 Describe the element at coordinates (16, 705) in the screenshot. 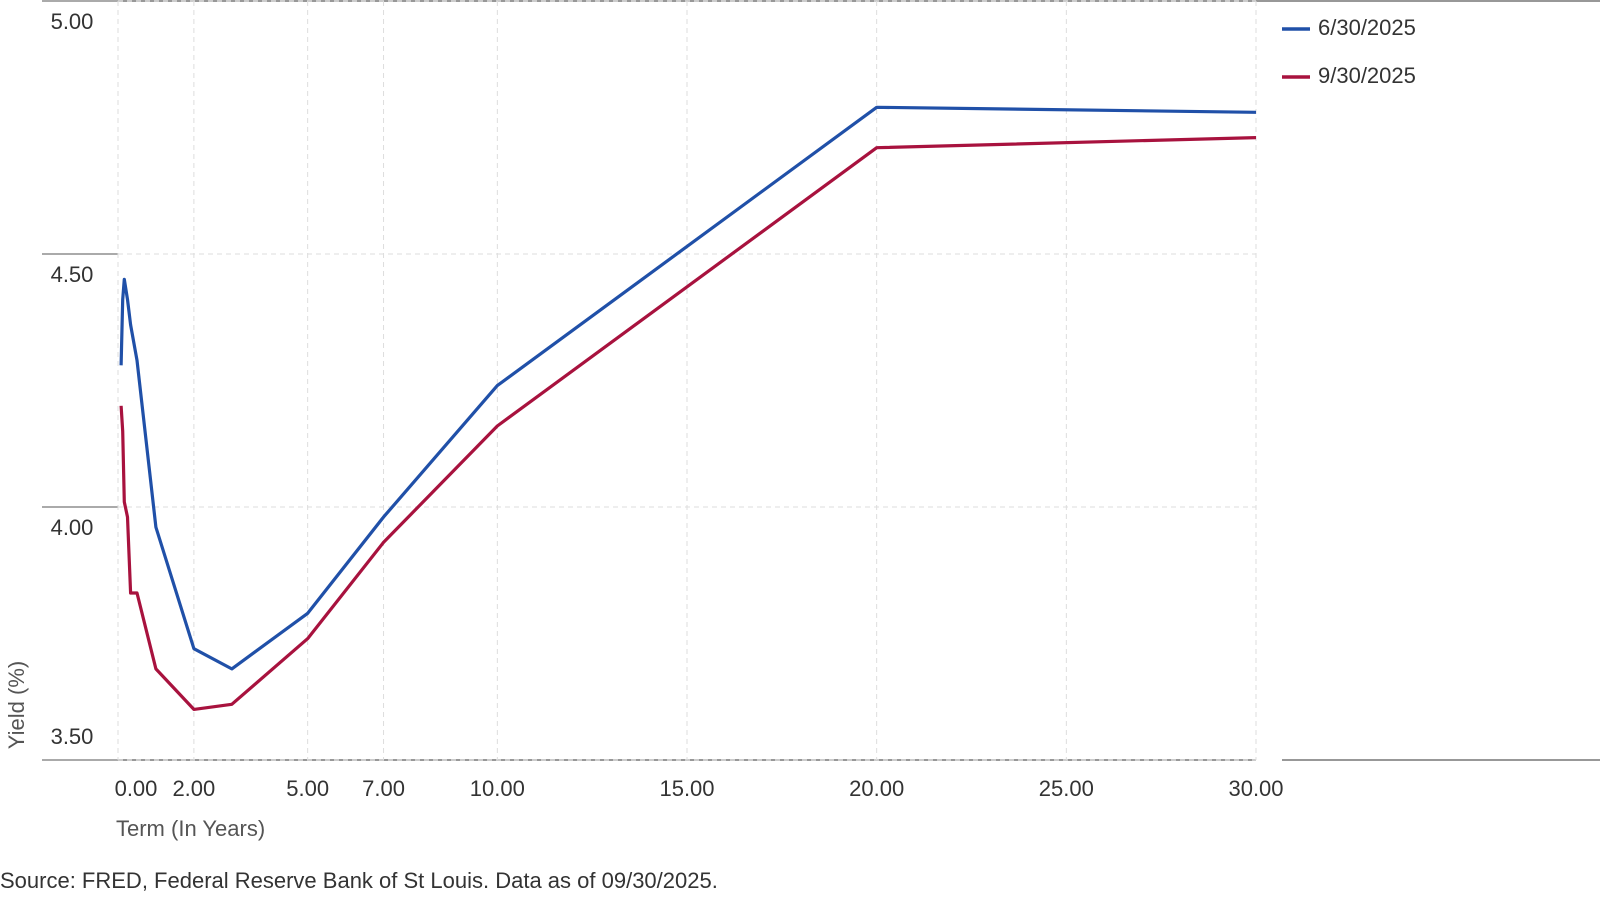

I see `y-axis-label: Yield (%)` at that location.